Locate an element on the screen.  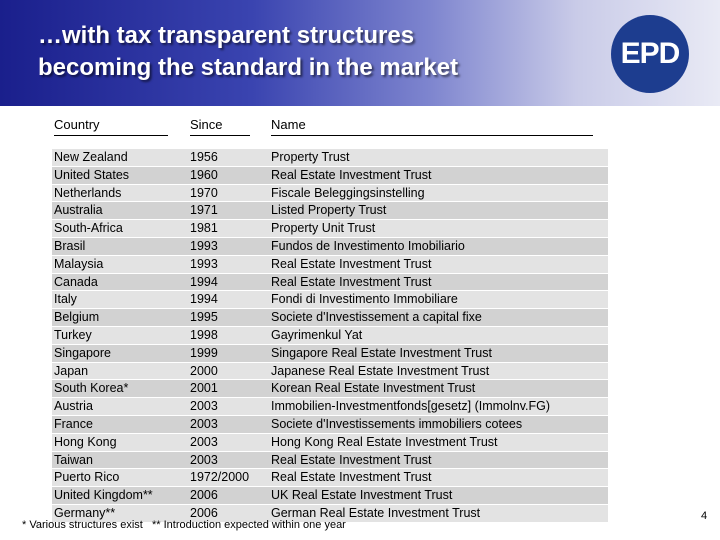
name-cell: Property Unit Trust is located at coordinates (323, 228).